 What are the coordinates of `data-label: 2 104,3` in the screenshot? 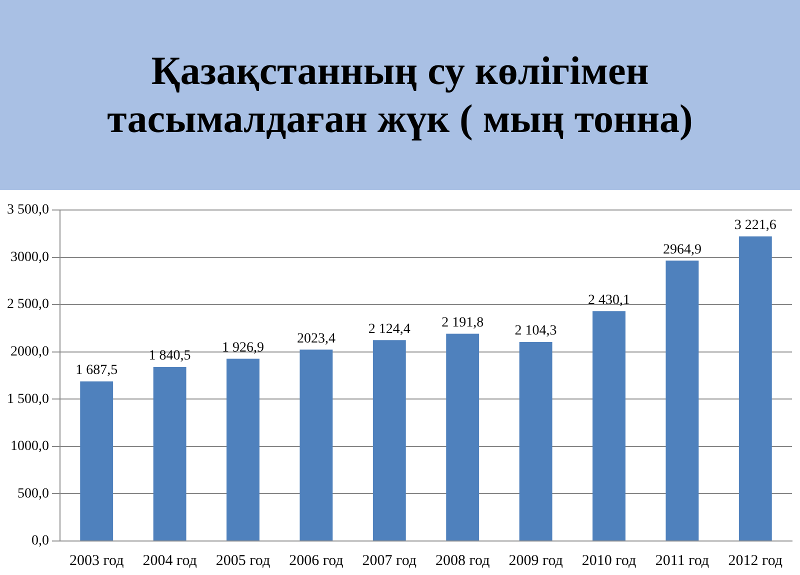 It's located at (535, 331).